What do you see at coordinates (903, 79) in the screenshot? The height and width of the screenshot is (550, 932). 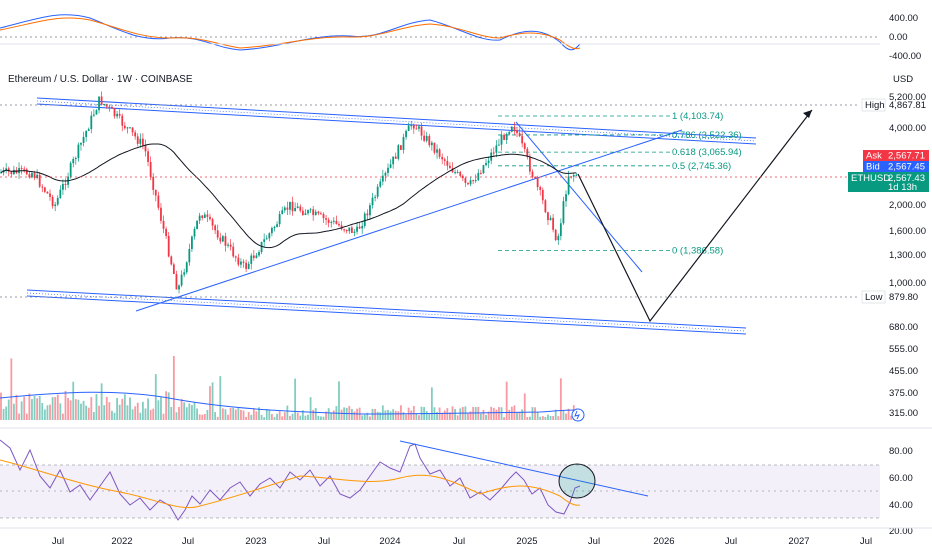 I see `currency-label: USD` at bounding box center [903, 79].